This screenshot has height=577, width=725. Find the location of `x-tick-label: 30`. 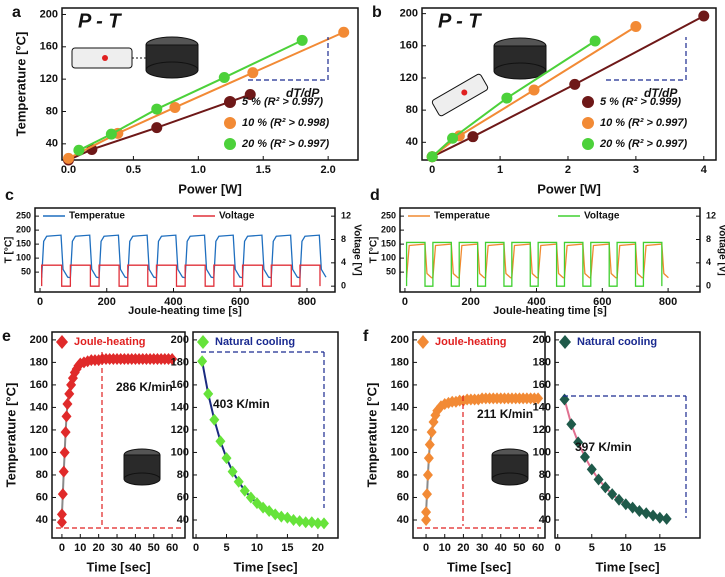

x-tick-label: 30 is located at coordinates (117, 548).